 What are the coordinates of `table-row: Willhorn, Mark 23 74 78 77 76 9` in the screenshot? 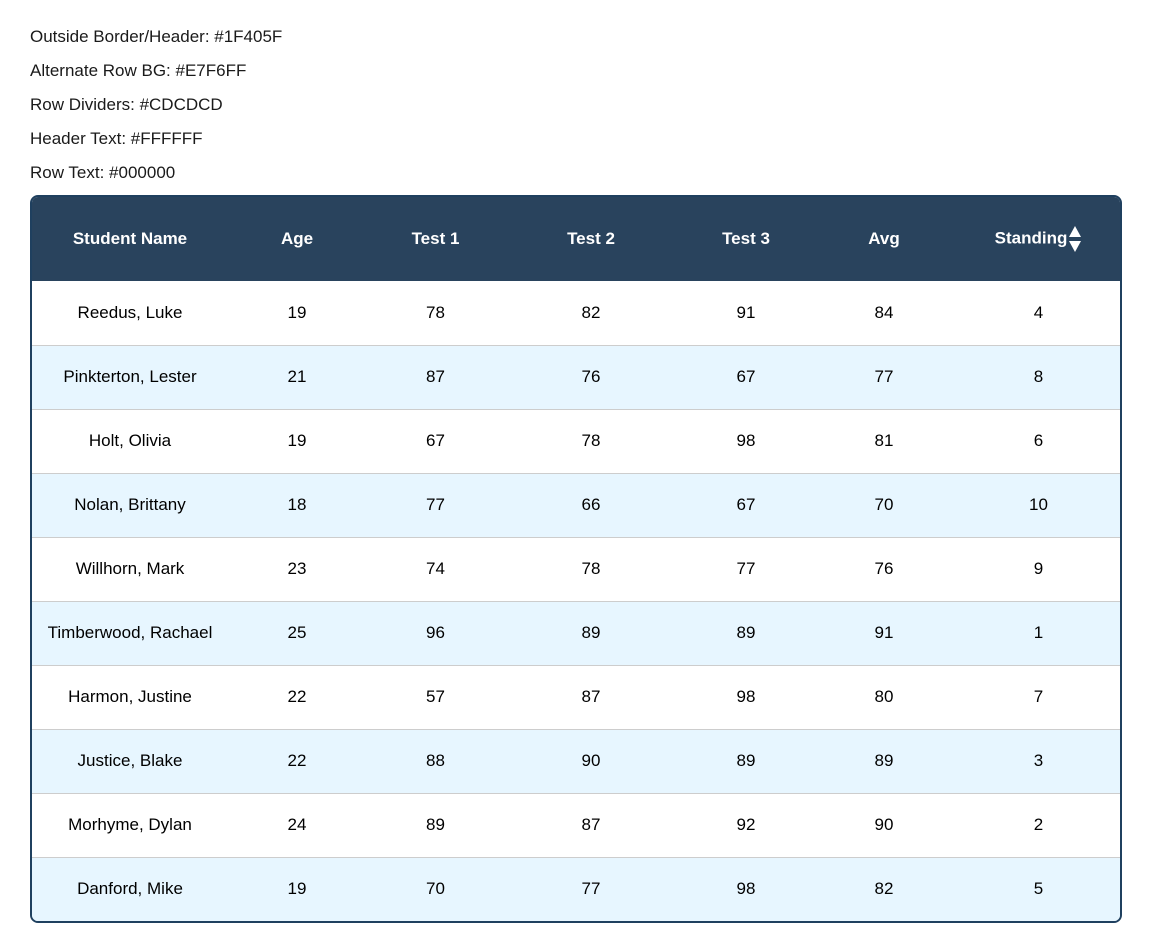 It's located at (576, 569).